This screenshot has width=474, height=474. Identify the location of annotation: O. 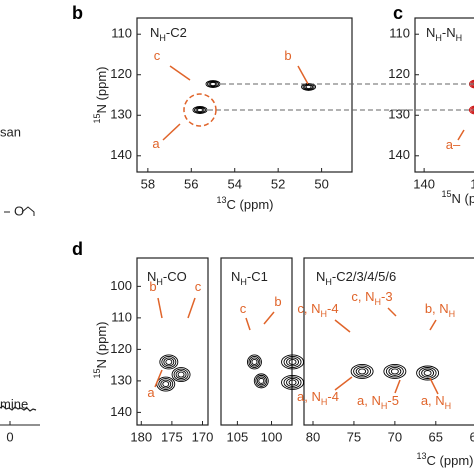
(19, 210).